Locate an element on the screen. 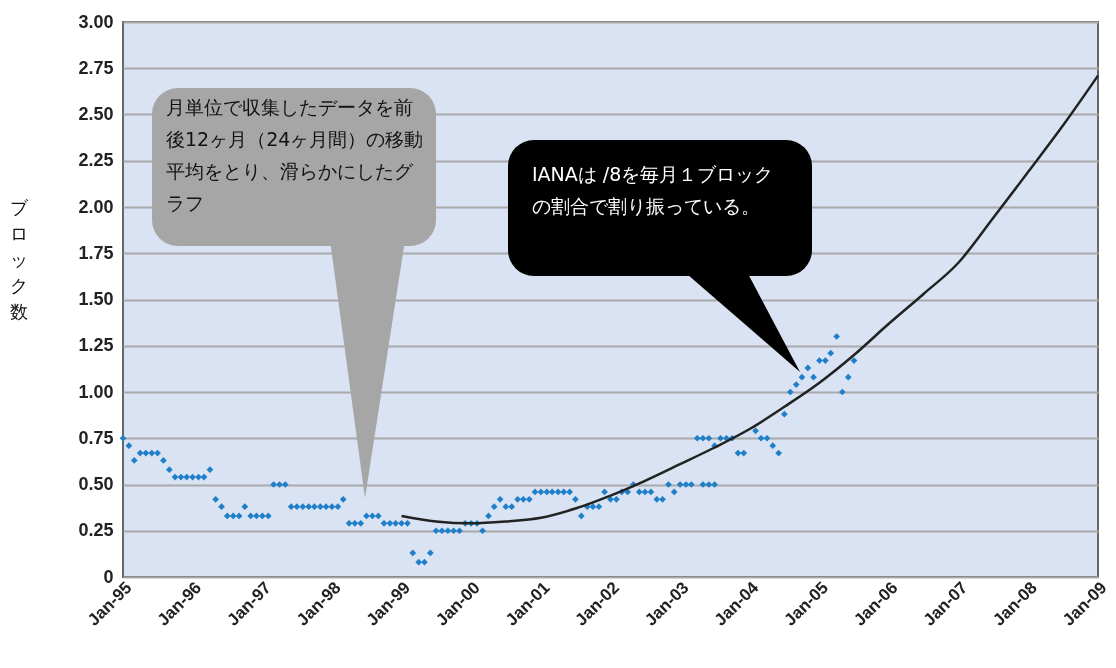  annotation: IANAは /8を毎月１ブロックの割合で割り振っている。 is located at coordinates (653, 190).